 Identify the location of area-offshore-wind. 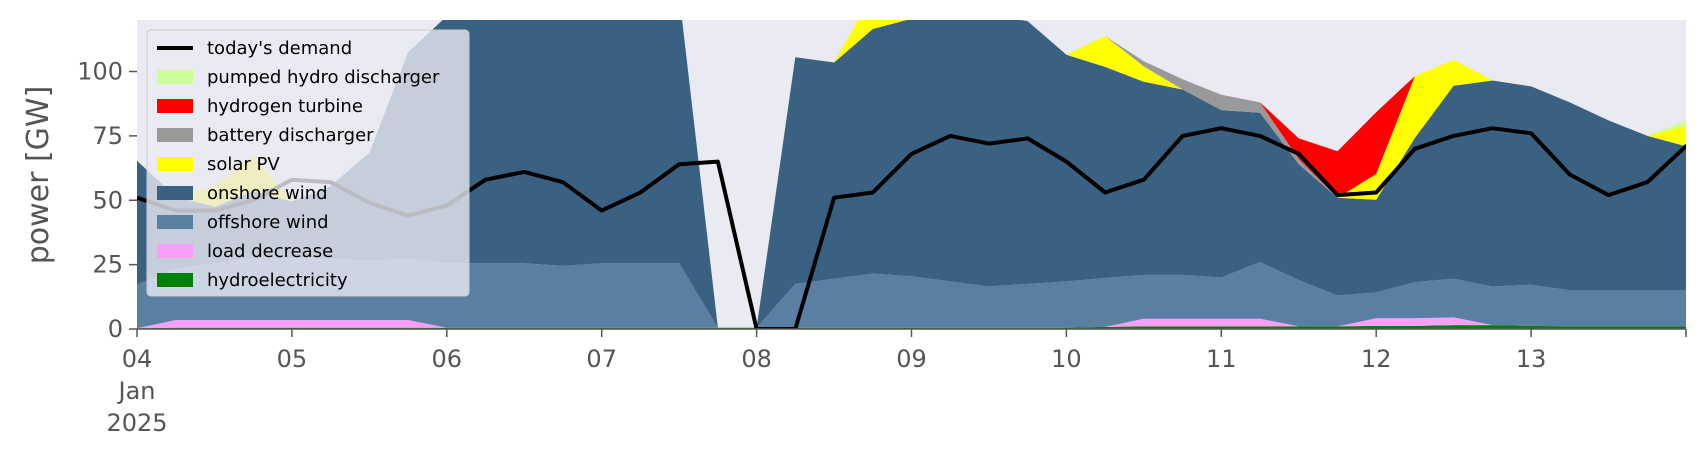
(911, 293).